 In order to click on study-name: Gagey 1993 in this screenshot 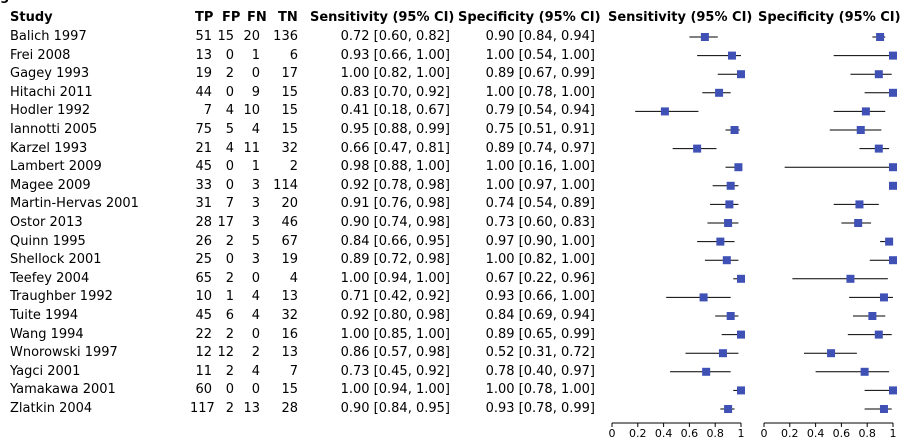, I will do `click(50, 74)`.